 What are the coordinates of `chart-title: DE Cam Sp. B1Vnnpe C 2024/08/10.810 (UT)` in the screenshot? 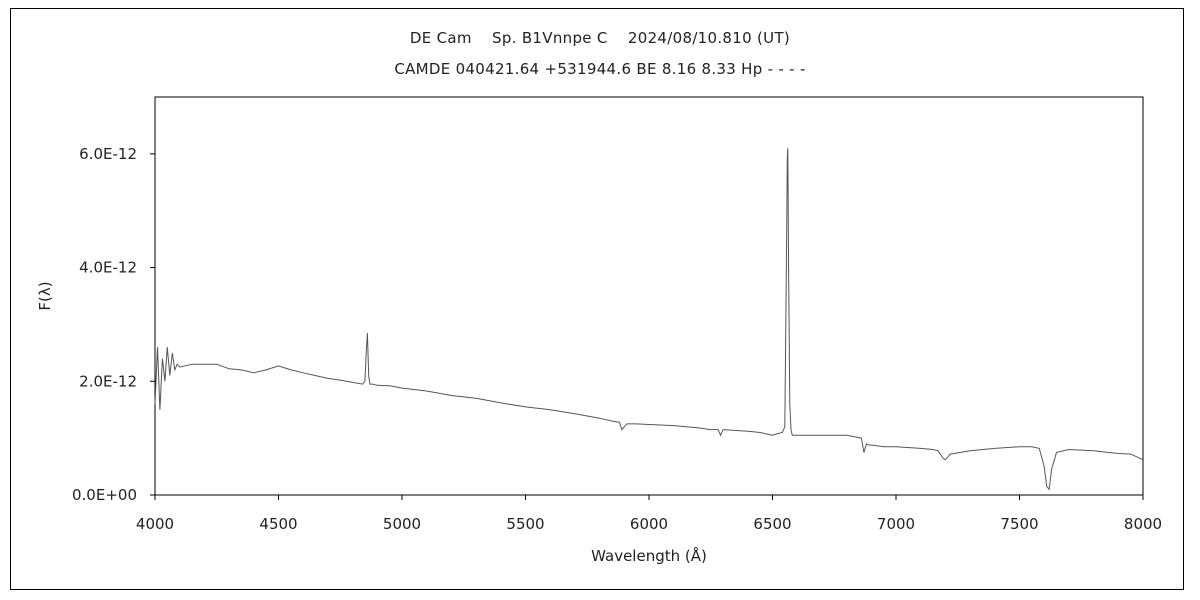 It's located at (600, 38).